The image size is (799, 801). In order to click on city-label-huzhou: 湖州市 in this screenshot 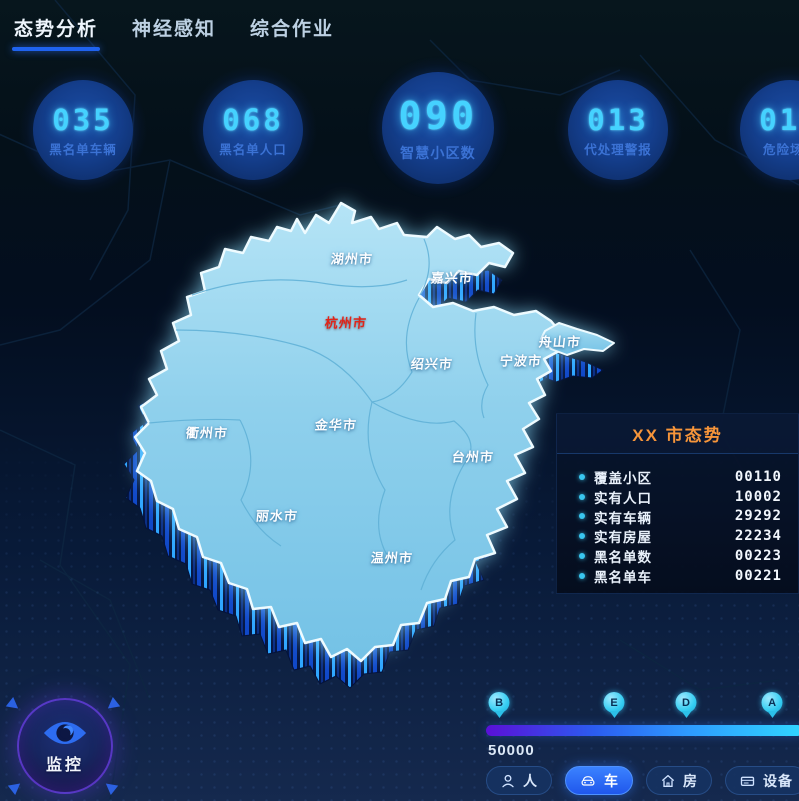, I will do `click(352, 259)`.